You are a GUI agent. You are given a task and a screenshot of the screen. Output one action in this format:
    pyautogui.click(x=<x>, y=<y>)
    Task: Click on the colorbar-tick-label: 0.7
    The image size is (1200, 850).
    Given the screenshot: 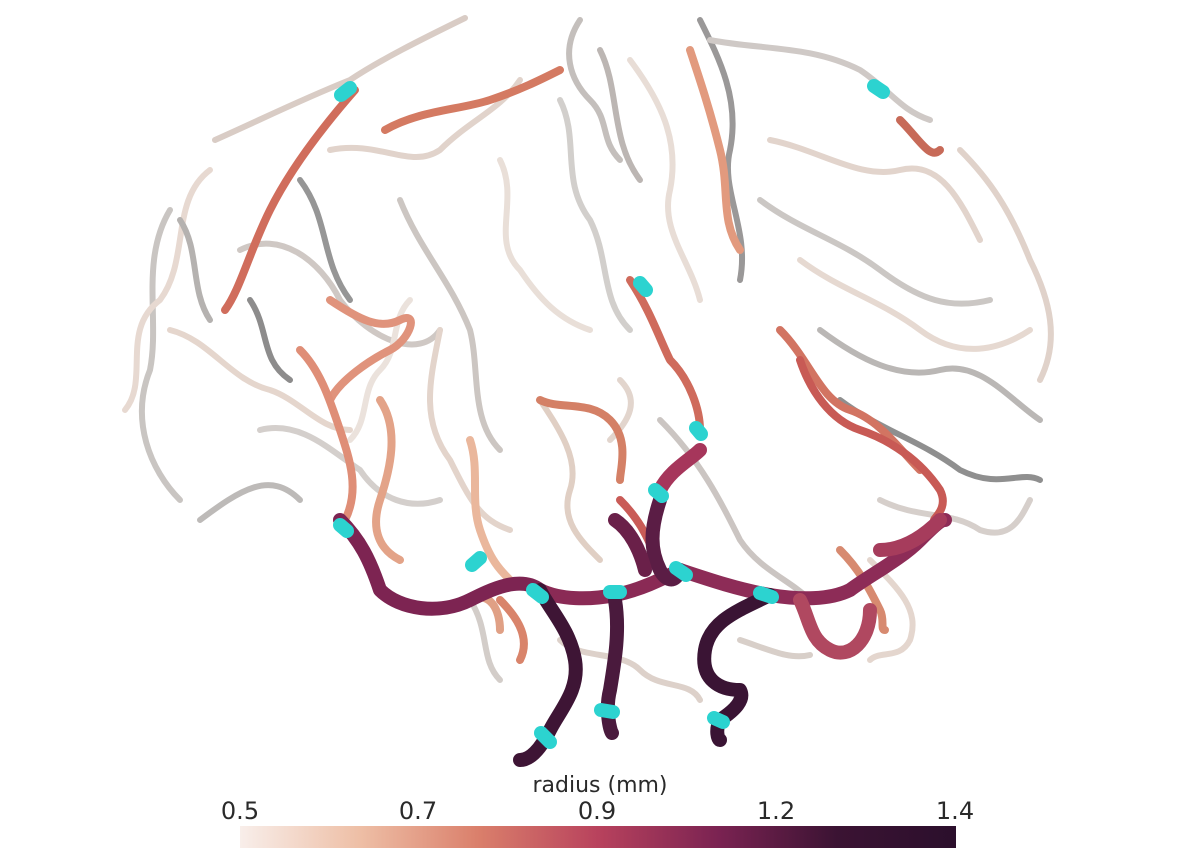 What is the action you would take?
    pyautogui.click(x=418, y=811)
    